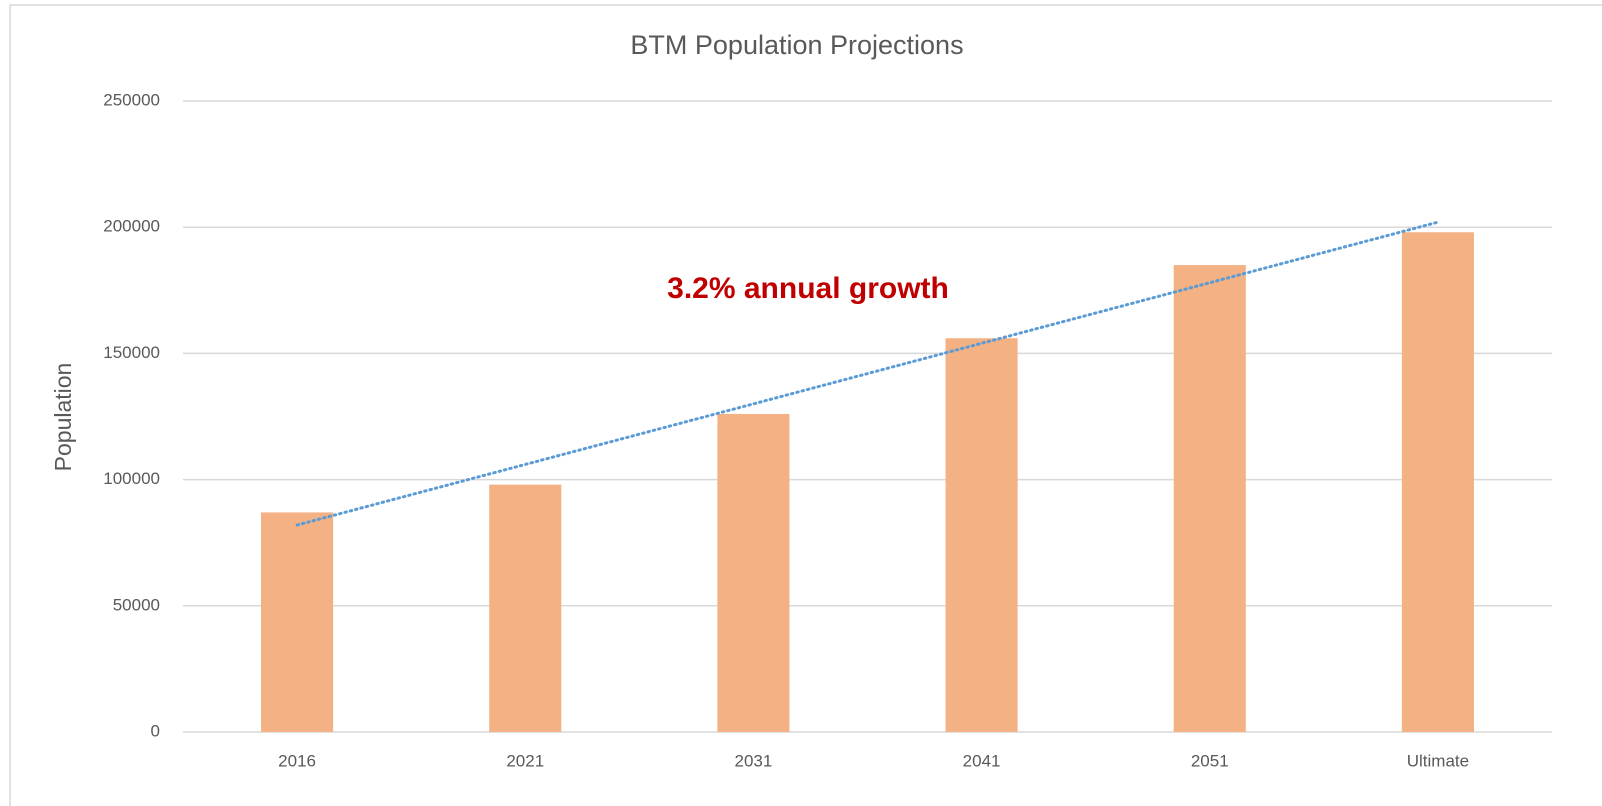 This screenshot has height=806, width=1602. Describe the element at coordinates (136, 604) in the screenshot. I see `y-tick-label: 50000` at that location.